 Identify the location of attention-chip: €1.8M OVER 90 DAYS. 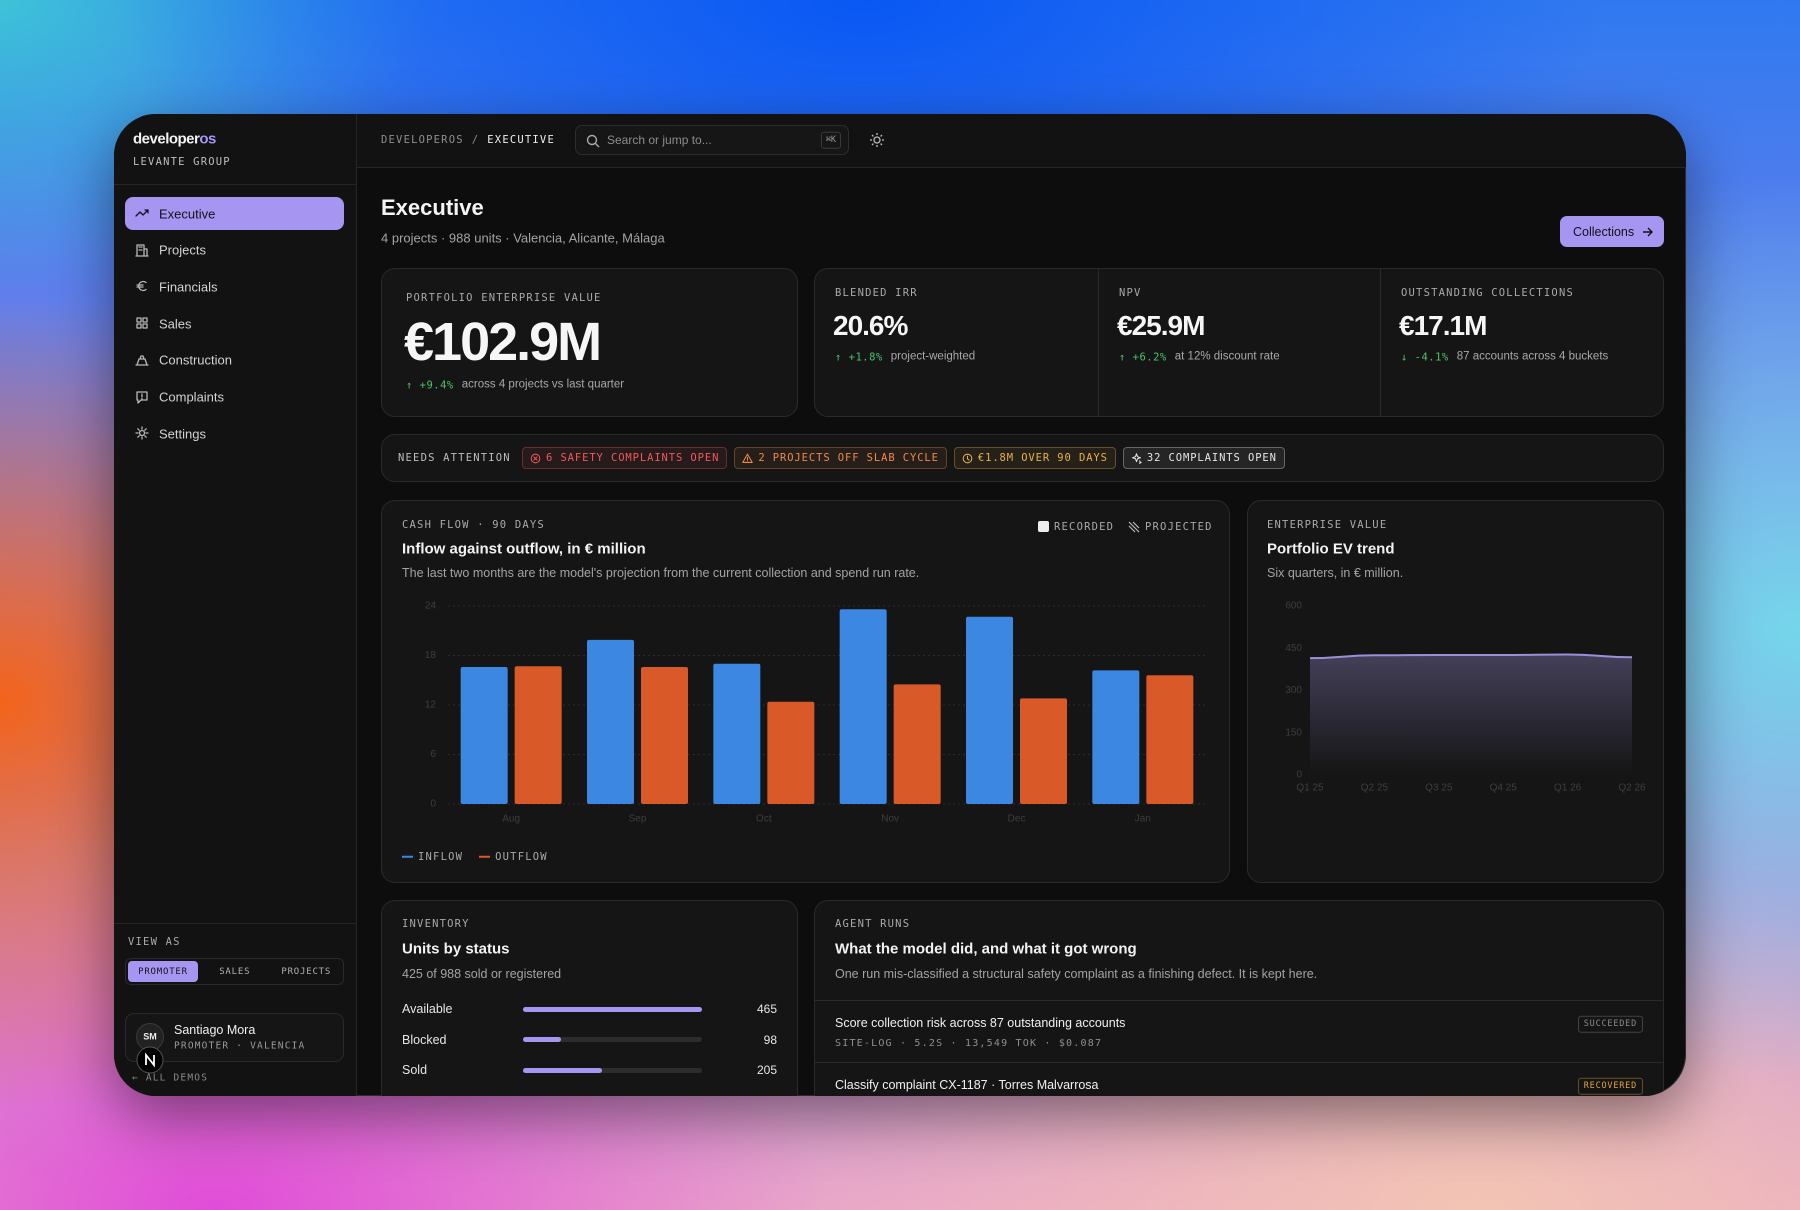
(1034, 458).